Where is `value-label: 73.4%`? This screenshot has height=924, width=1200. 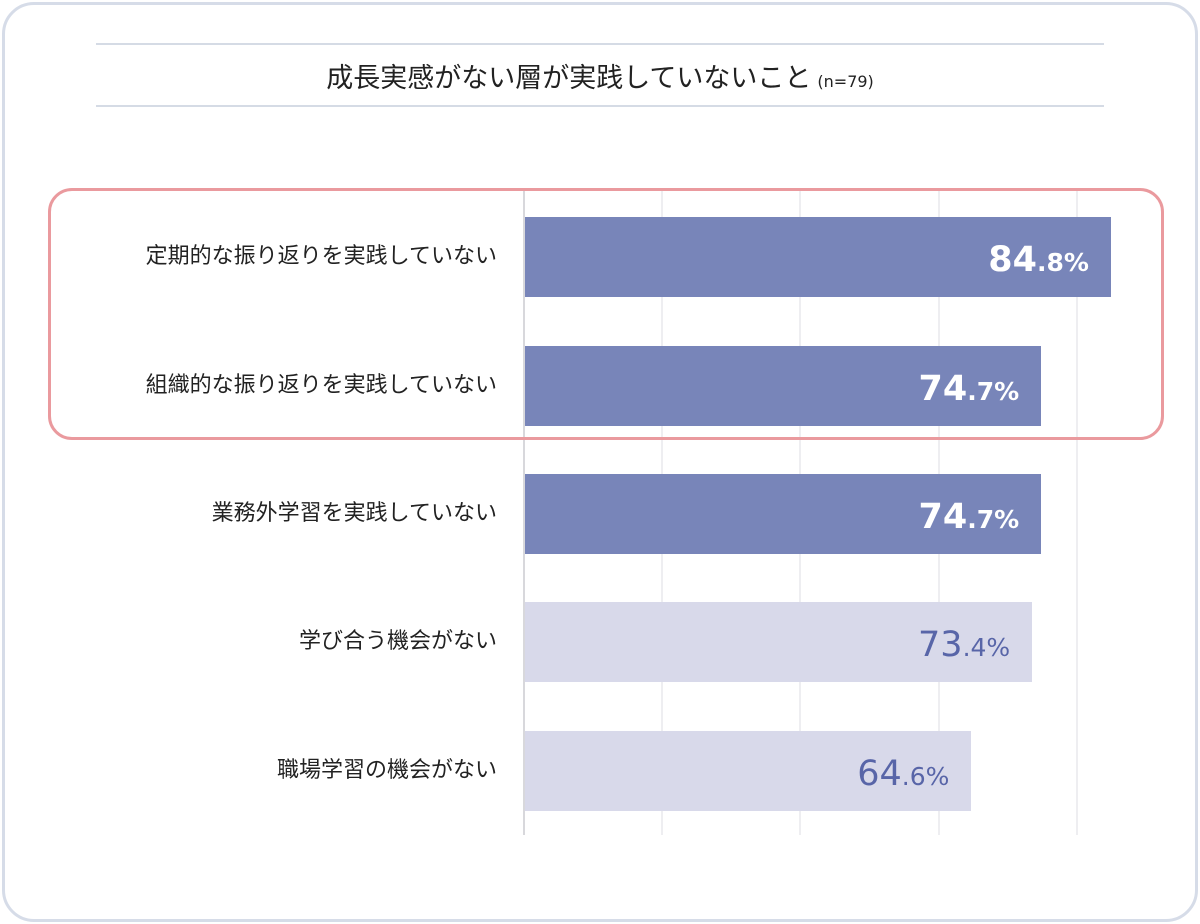 value-label: 73.4% is located at coordinates (964, 645).